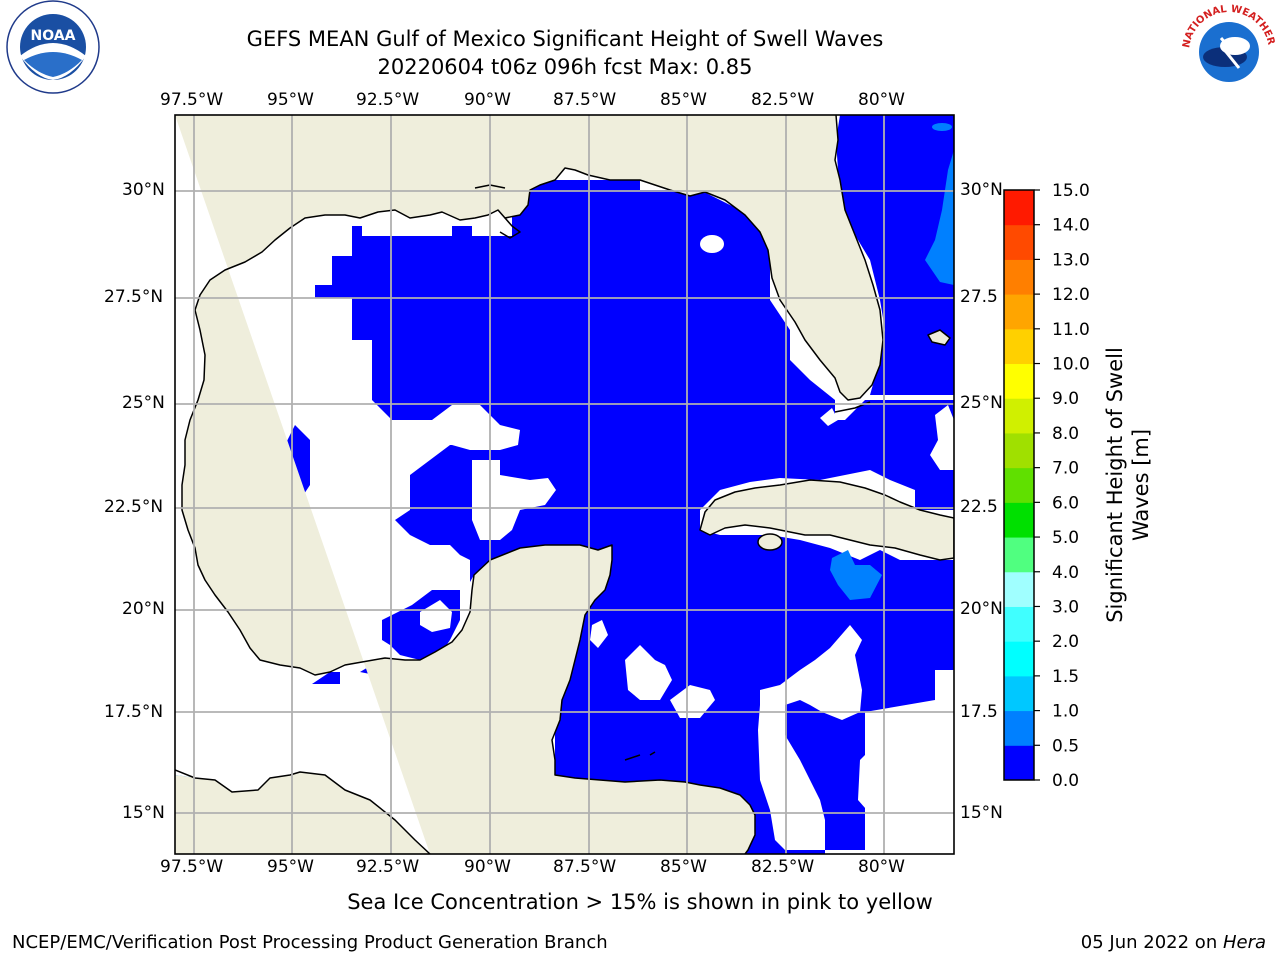  I want to click on land-isle-of-youth, so click(770, 542).